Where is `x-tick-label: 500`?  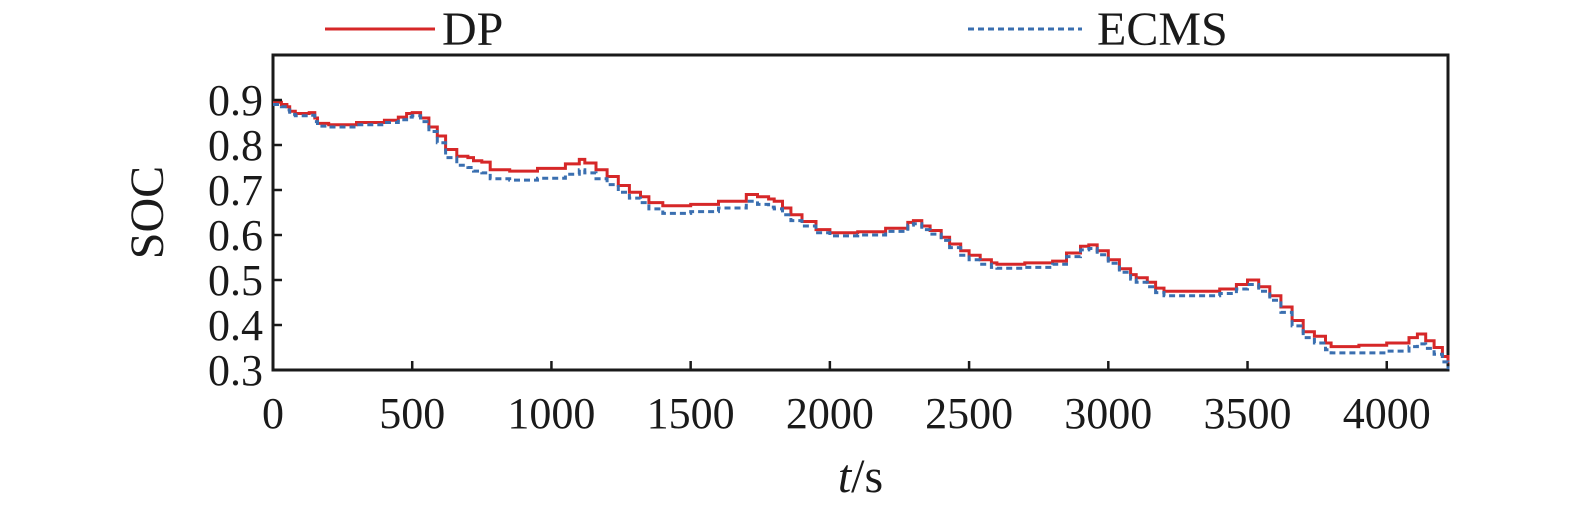
x-tick-label: 500 is located at coordinates (412, 413).